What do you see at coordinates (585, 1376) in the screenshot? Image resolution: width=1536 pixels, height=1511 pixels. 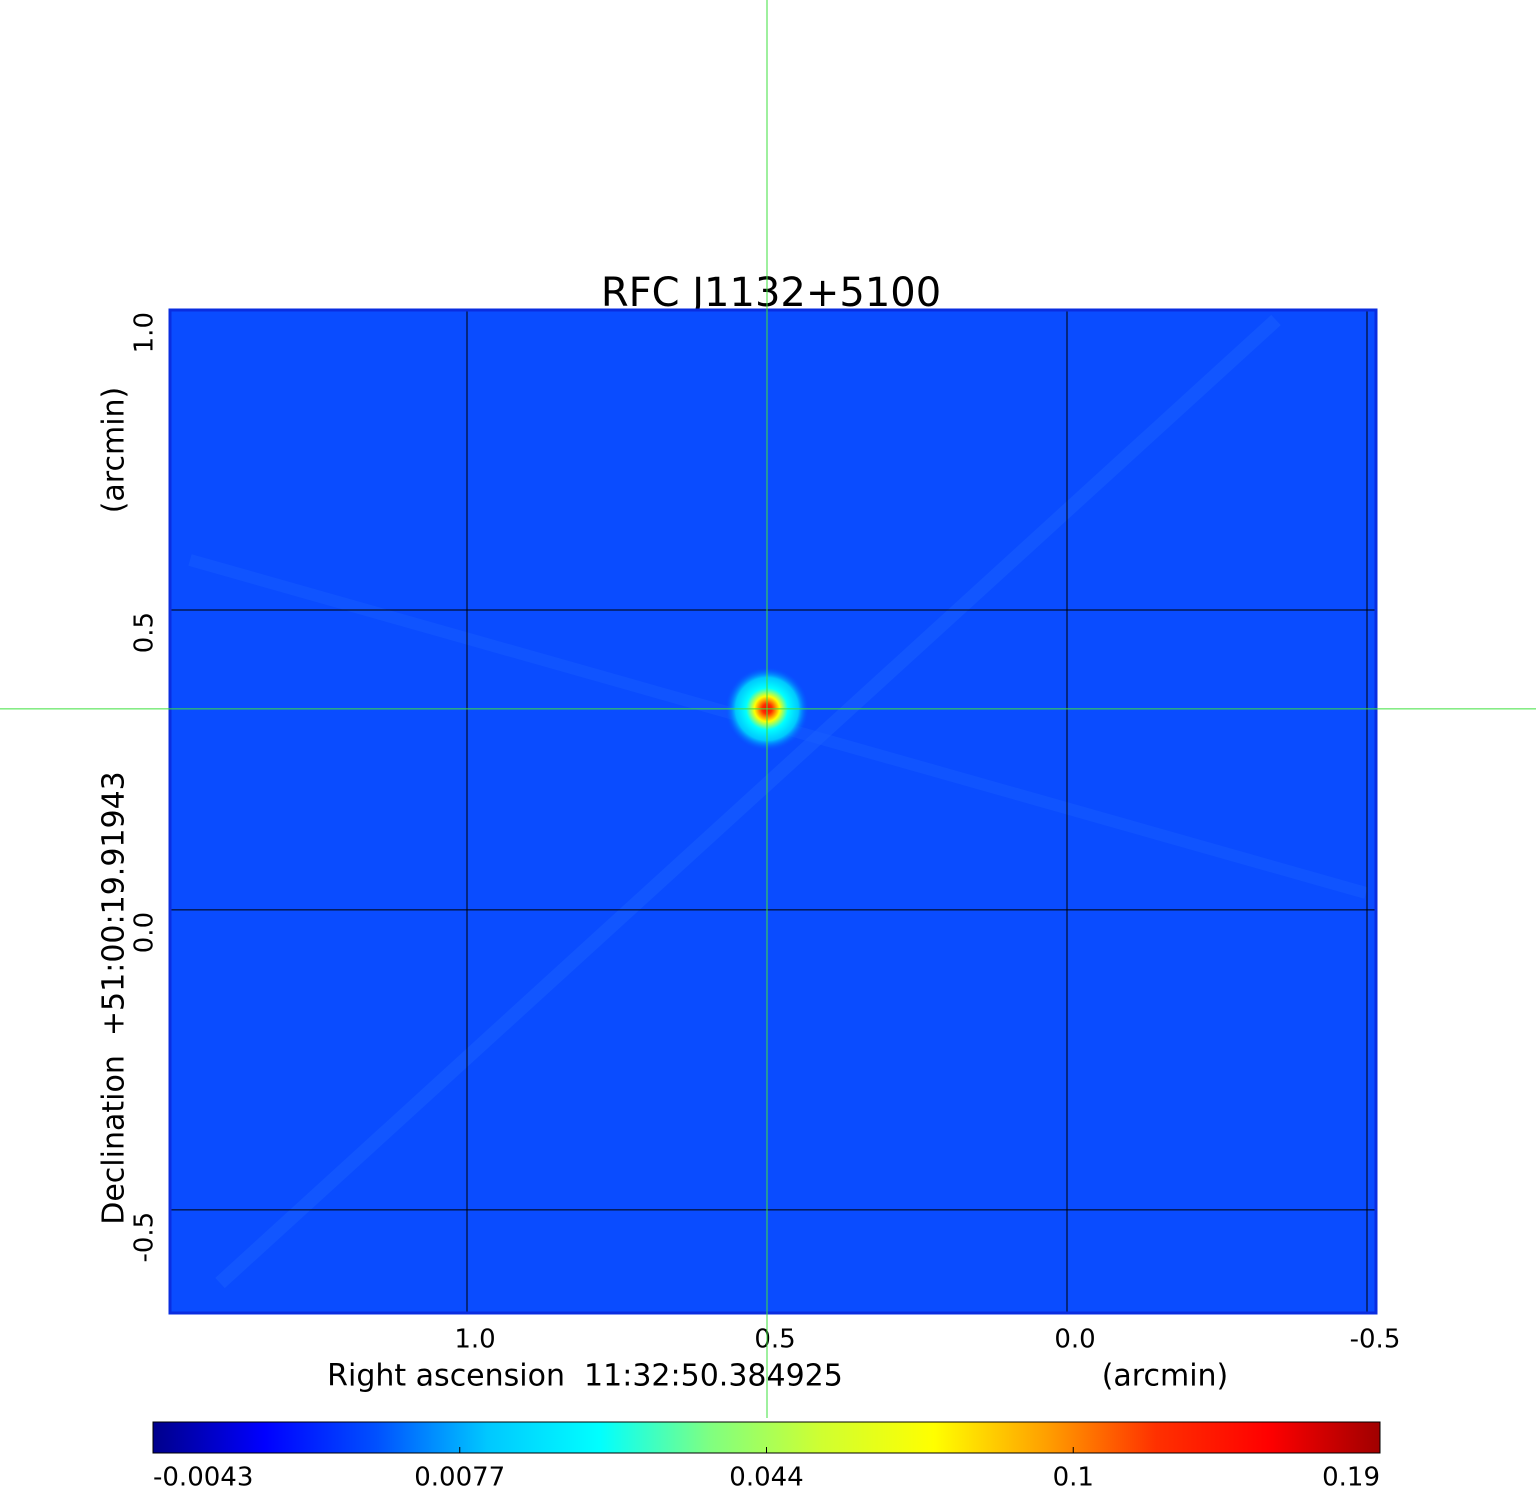 I see `x-axis-label: Right ascension 11:32:50.384925` at bounding box center [585, 1376].